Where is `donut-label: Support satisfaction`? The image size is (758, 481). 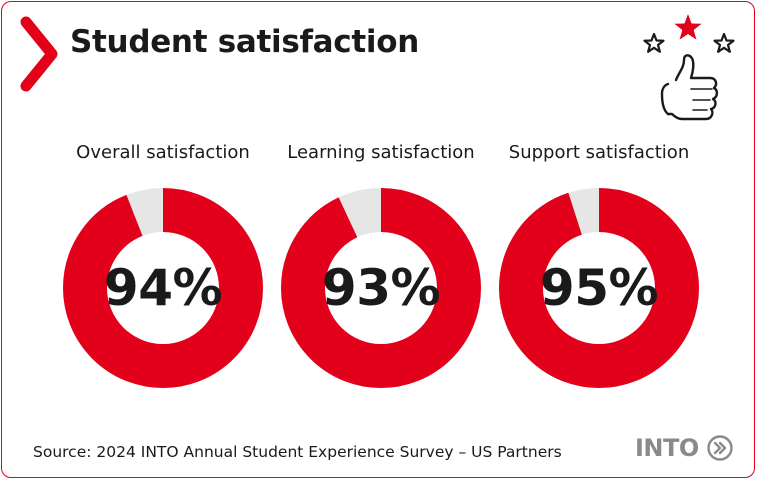
donut-label: Support satisfaction is located at coordinates (599, 152).